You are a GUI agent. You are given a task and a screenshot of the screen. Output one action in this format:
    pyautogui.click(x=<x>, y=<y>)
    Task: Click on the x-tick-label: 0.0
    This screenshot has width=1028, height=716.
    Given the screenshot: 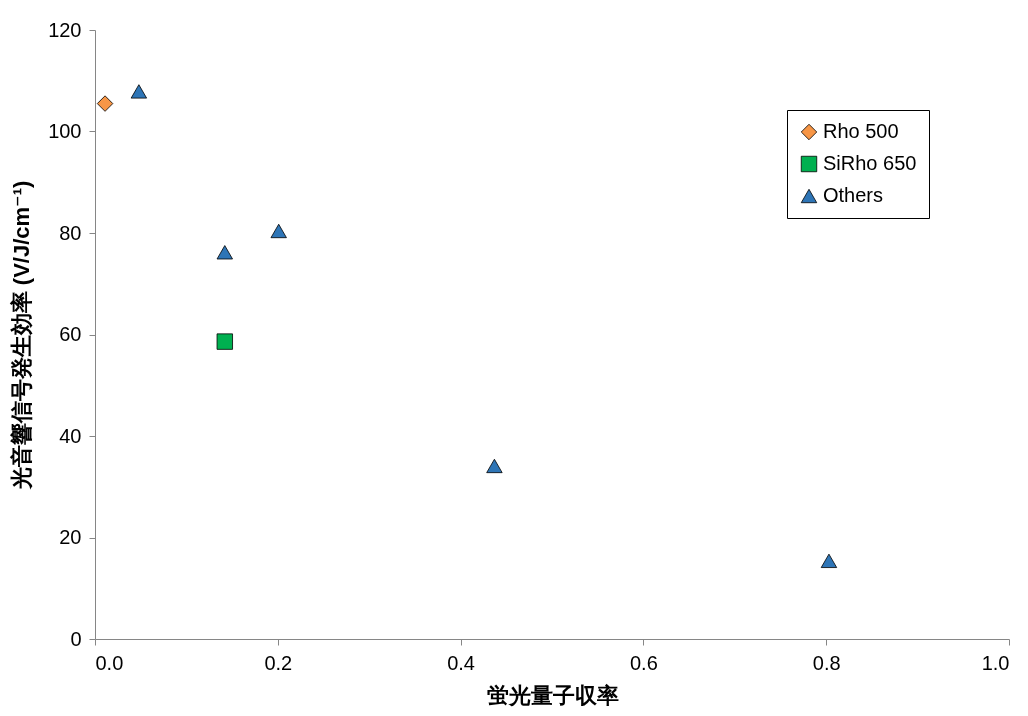 What is the action you would take?
    pyautogui.click(x=109, y=662)
    